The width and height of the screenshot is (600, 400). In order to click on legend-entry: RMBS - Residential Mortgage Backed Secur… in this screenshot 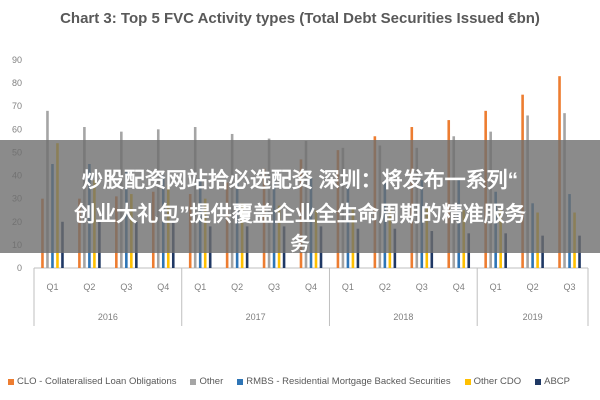, I will do `click(344, 381)`.